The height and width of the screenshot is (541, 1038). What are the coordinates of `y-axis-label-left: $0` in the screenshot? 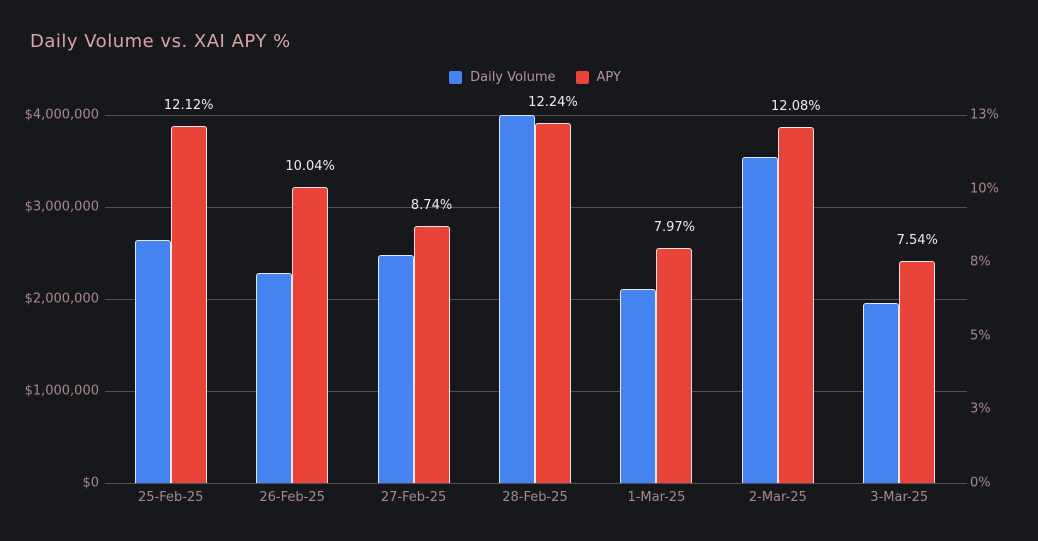 It's located at (90, 483).